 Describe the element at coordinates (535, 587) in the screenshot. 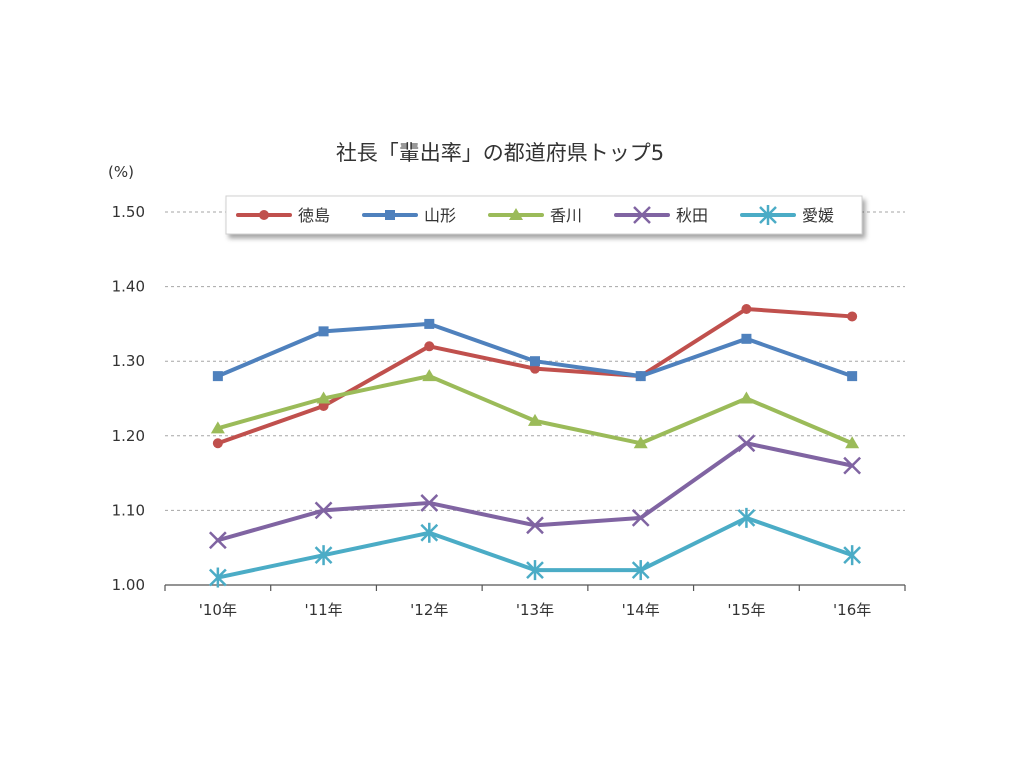

I see `axes` at that location.